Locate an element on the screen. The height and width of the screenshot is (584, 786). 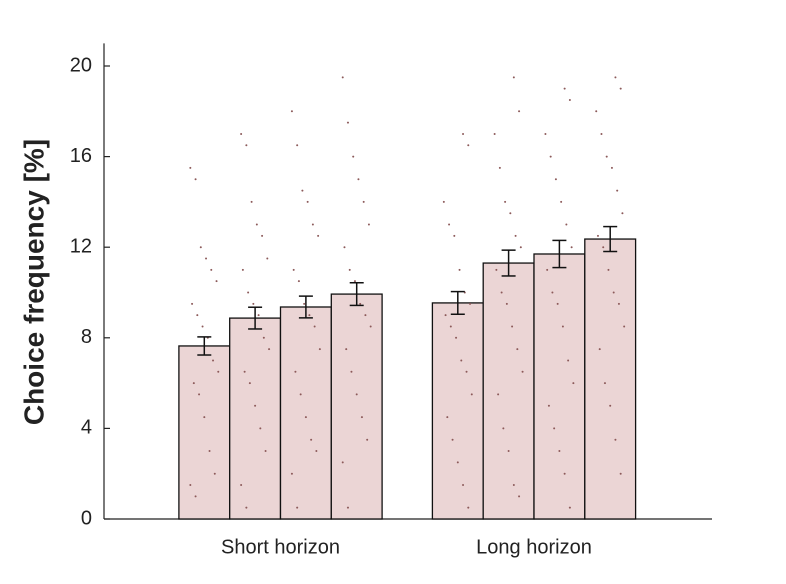
y-axis-label: Choice frequency [%] is located at coordinates (33, 282).